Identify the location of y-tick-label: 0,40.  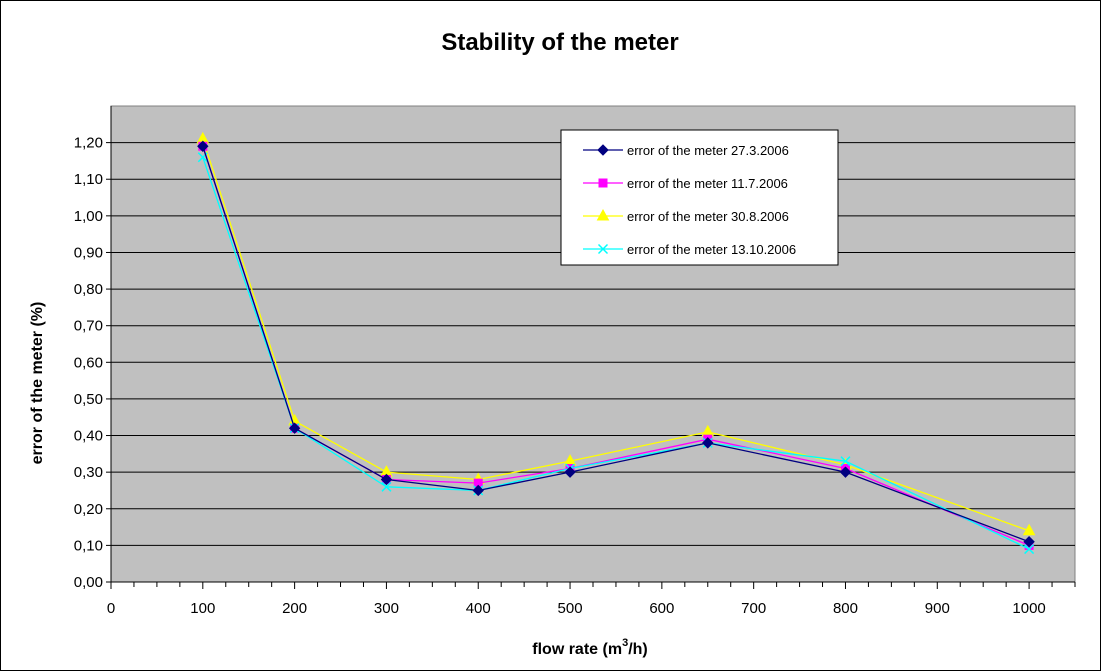
(88, 436).